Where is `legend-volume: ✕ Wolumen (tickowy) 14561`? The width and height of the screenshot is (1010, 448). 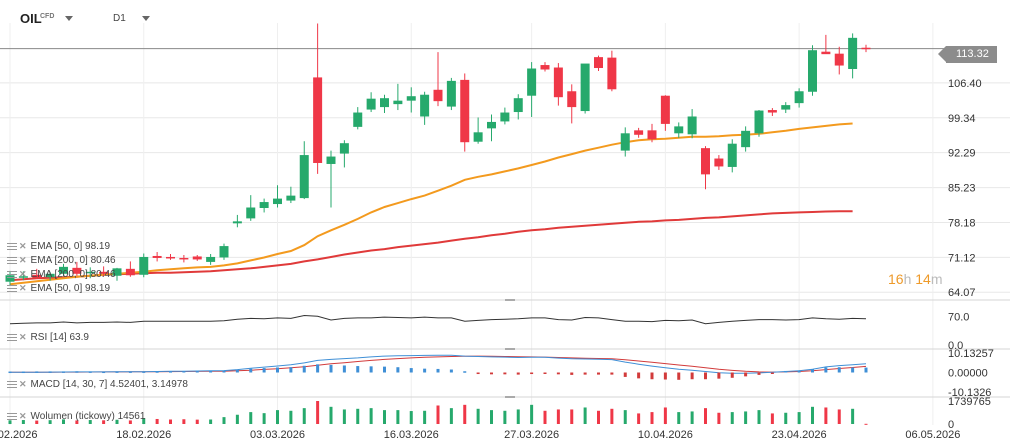
legend-volume: ✕ Wolumen (tickowy) 14561 is located at coordinates (76, 416).